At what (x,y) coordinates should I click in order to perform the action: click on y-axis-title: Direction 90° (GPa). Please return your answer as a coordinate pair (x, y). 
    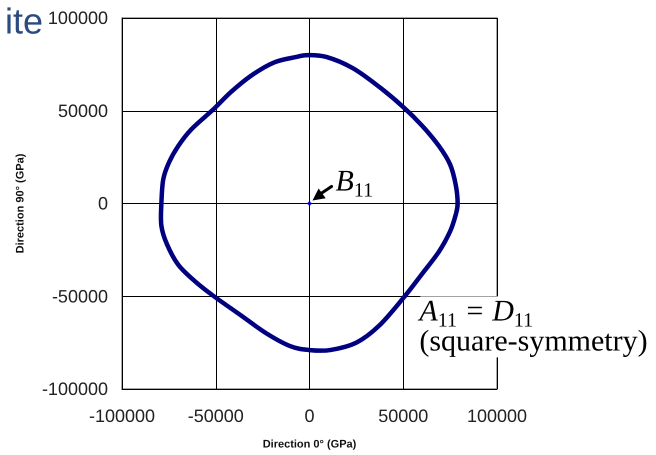
    Looking at the image, I should click on (20, 203).